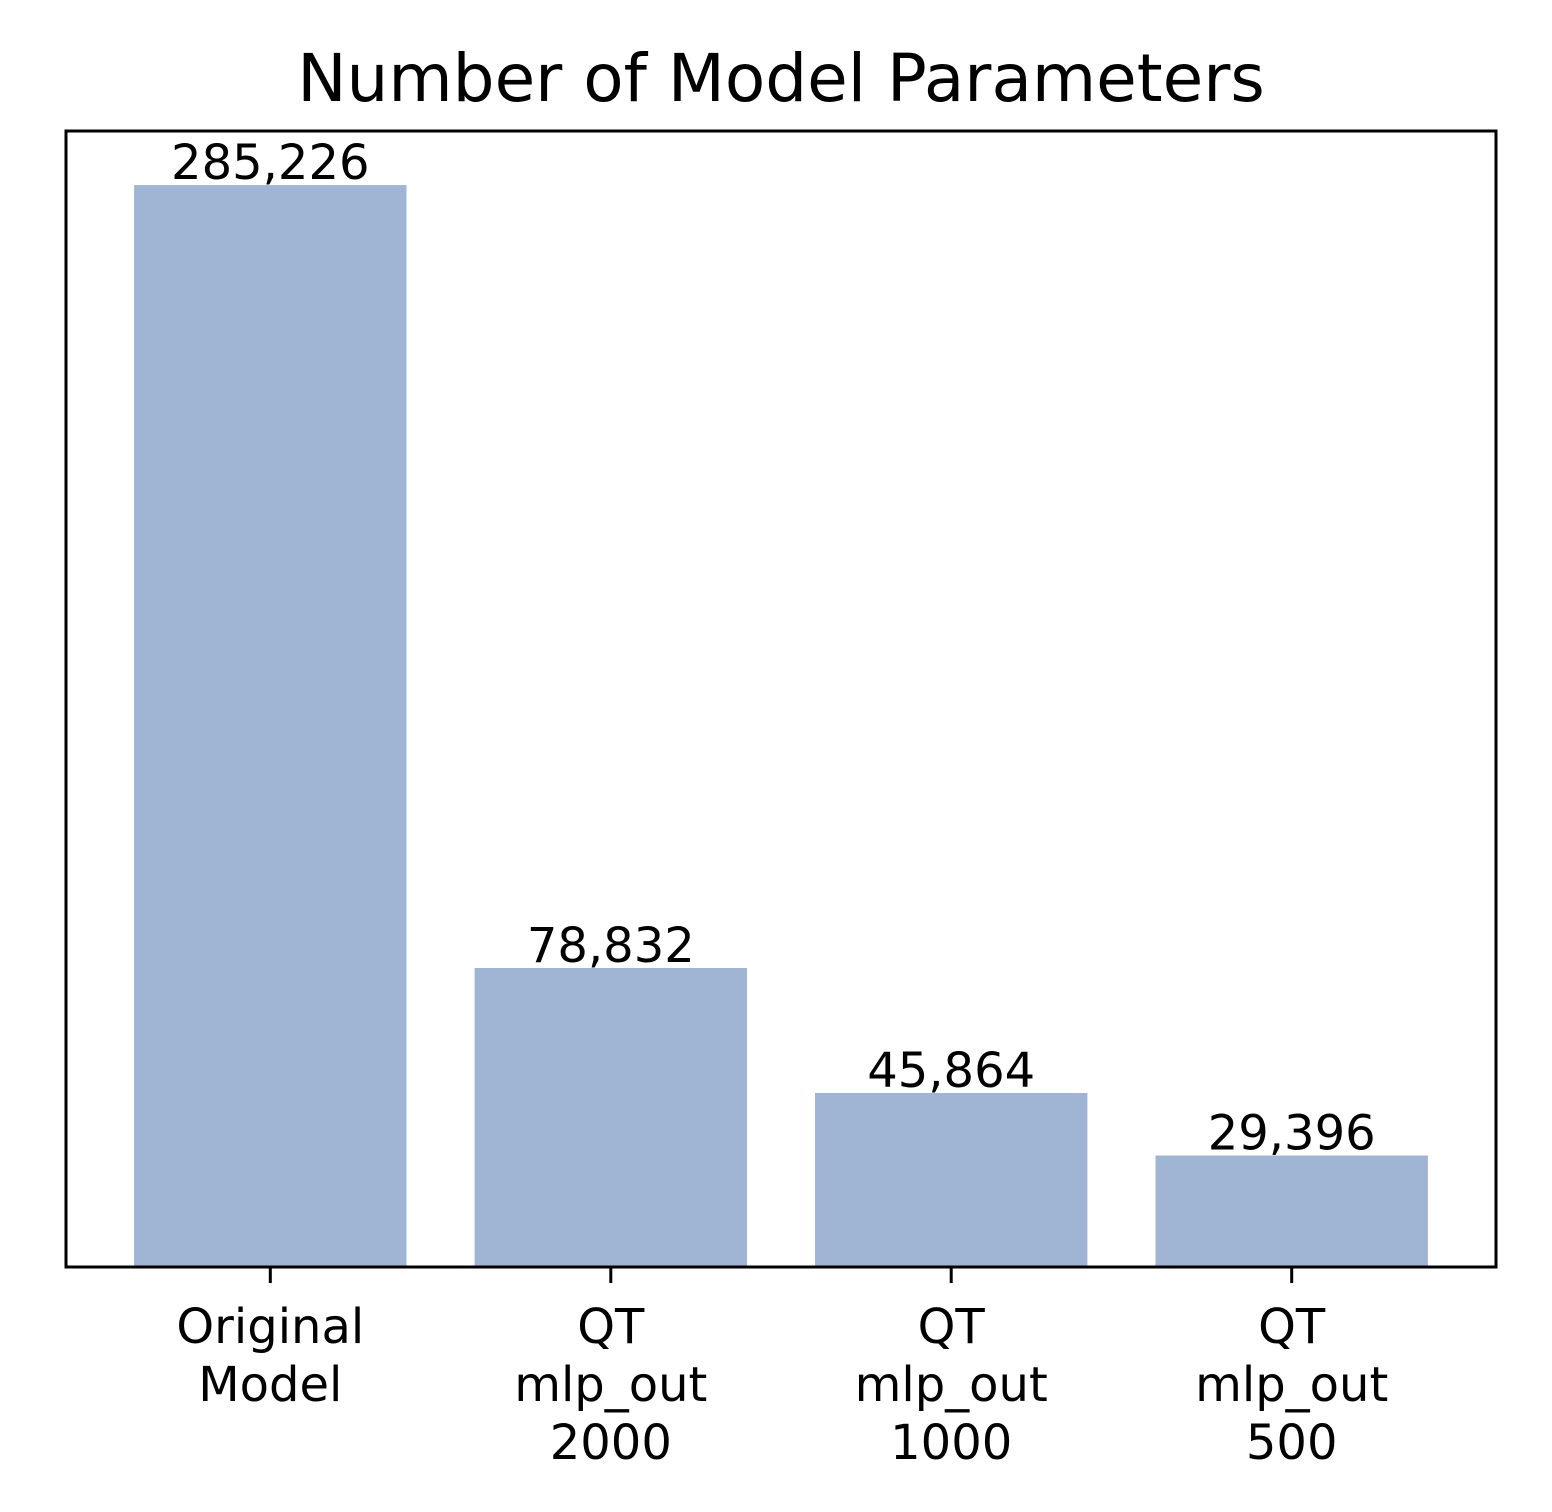 The image size is (1552, 1512). I want to click on x-tick-label: QT mlp_out 1000, so click(951, 1385).